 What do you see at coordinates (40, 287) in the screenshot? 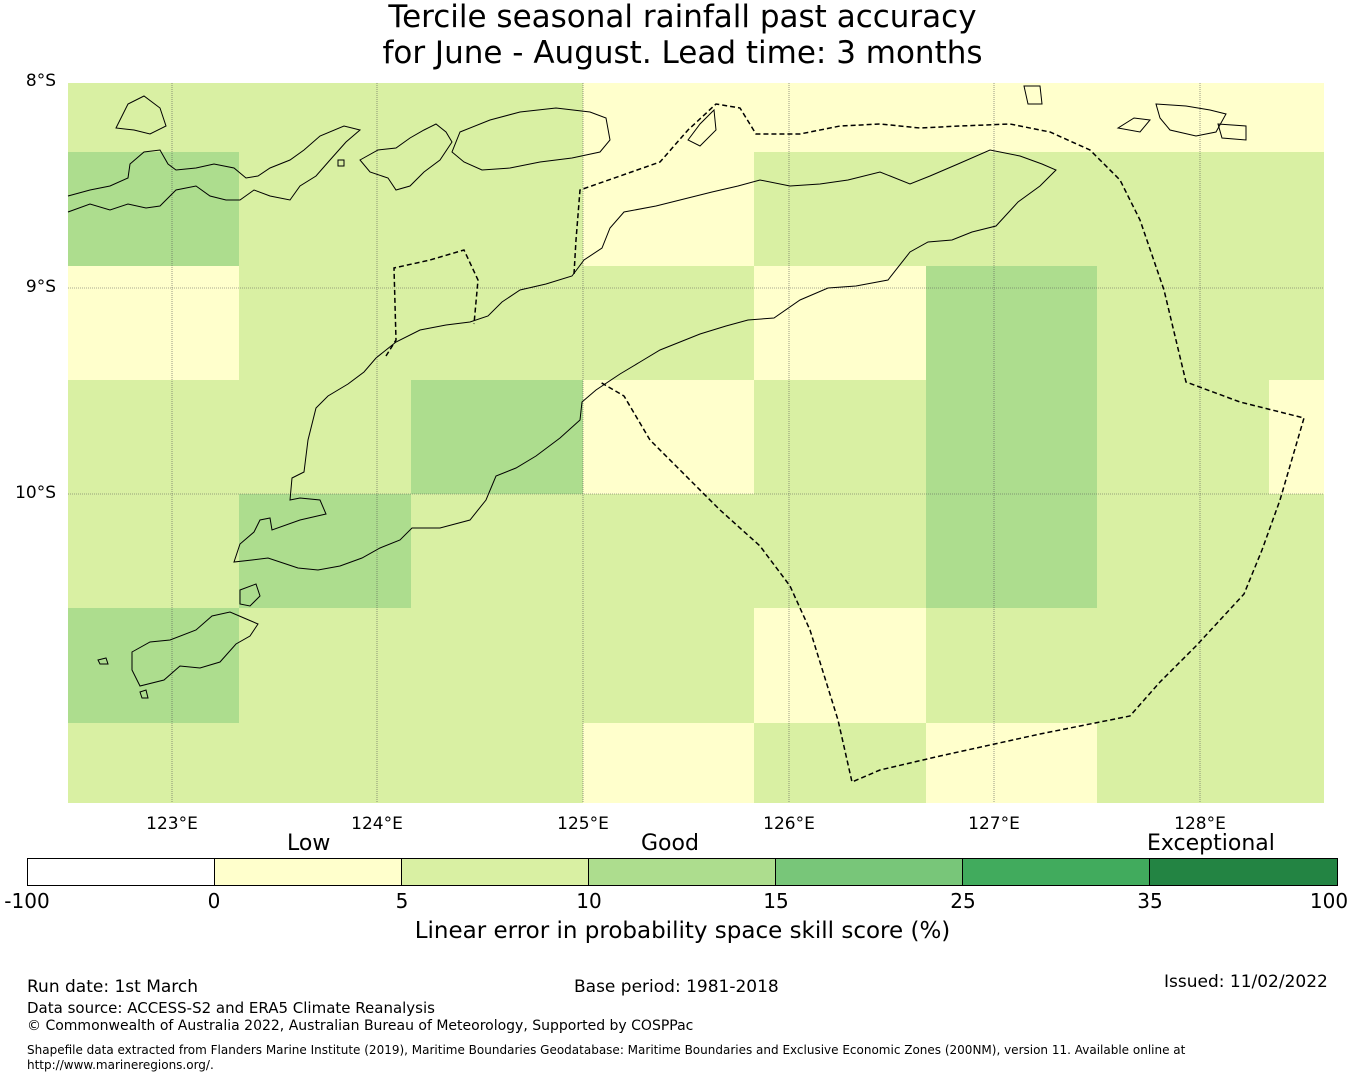
I see `lat-label-9s: 9°S` at bounding box center [40, 287].